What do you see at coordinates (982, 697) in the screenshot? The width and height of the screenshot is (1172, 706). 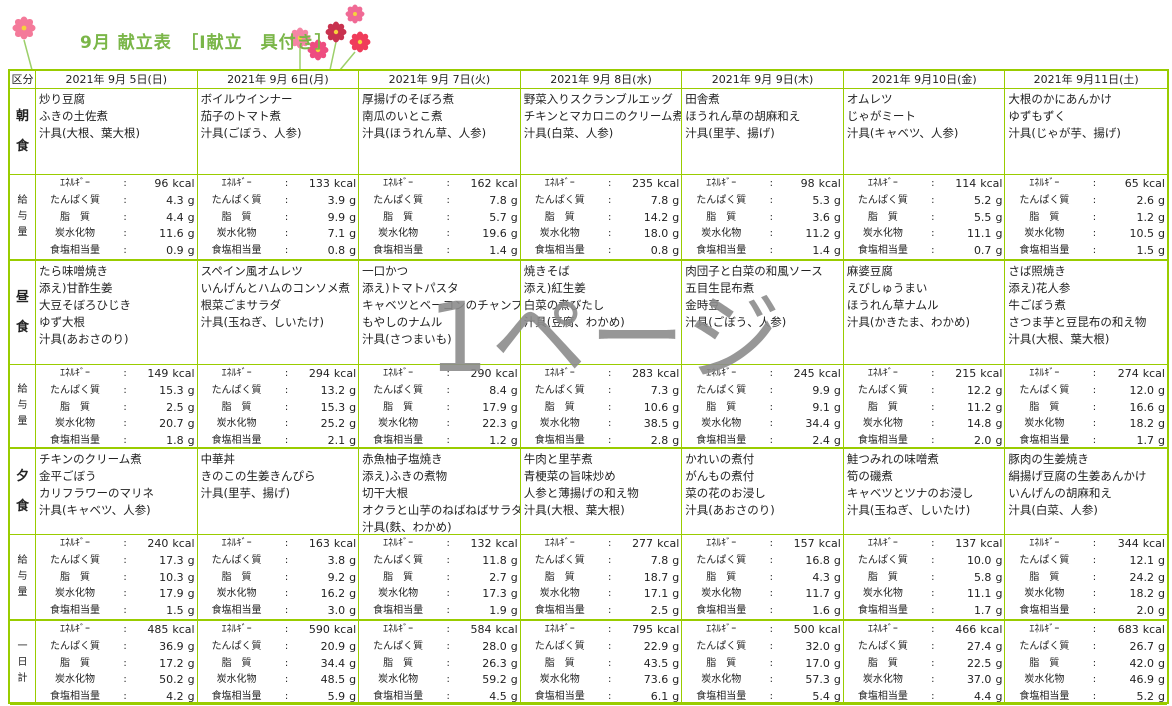 I see `value: 4.4` at bounding box center [982, 697].